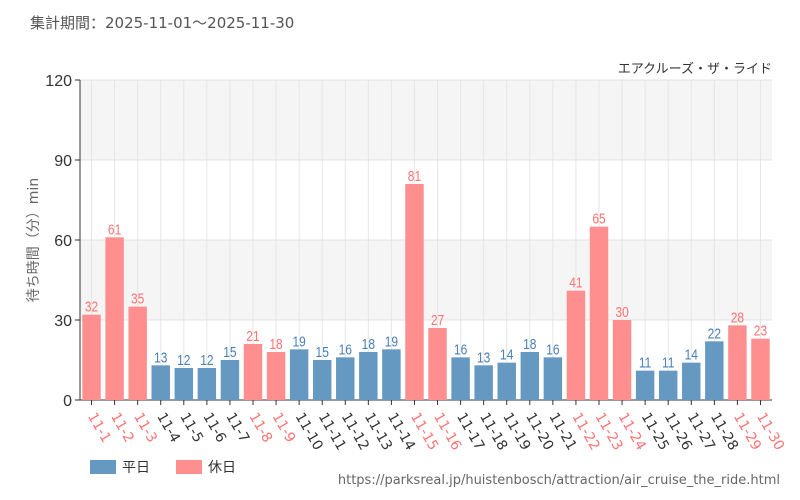 Image resolution: width=800 pixels, height=500 pixels. What do you see at coordinates (120, 467) in the screenshot?
I see `legend-weekday: 平日` at bounding box center [120, 467].